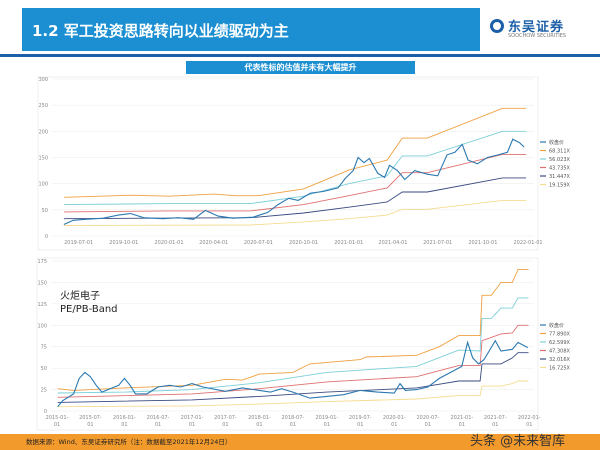  What do you see at coordinates (90, 418) in the screenshot?
I see `x-tick-label: 2015-07-` at bounding box center [90, 418].